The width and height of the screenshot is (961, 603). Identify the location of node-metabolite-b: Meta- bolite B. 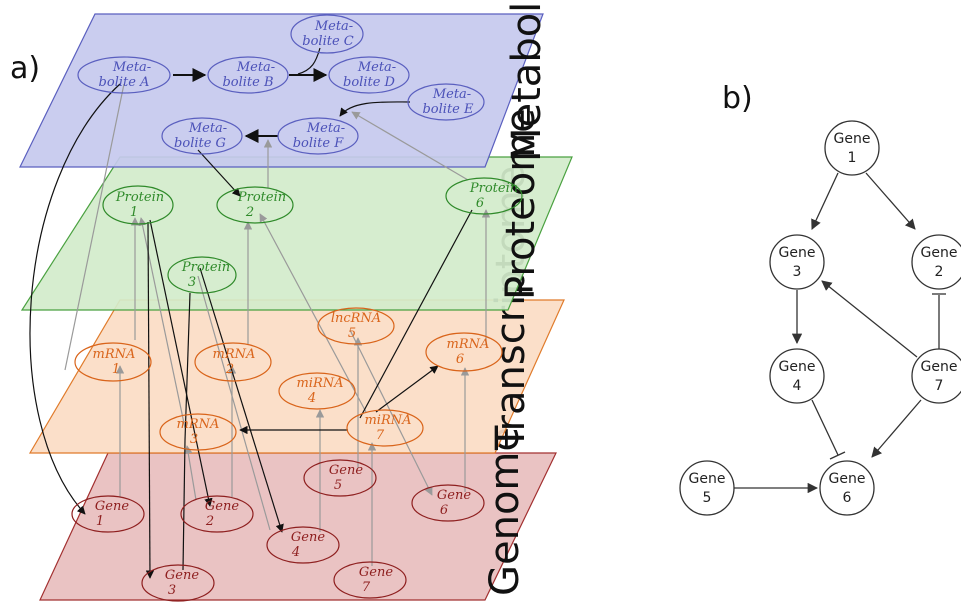
(248, 75).